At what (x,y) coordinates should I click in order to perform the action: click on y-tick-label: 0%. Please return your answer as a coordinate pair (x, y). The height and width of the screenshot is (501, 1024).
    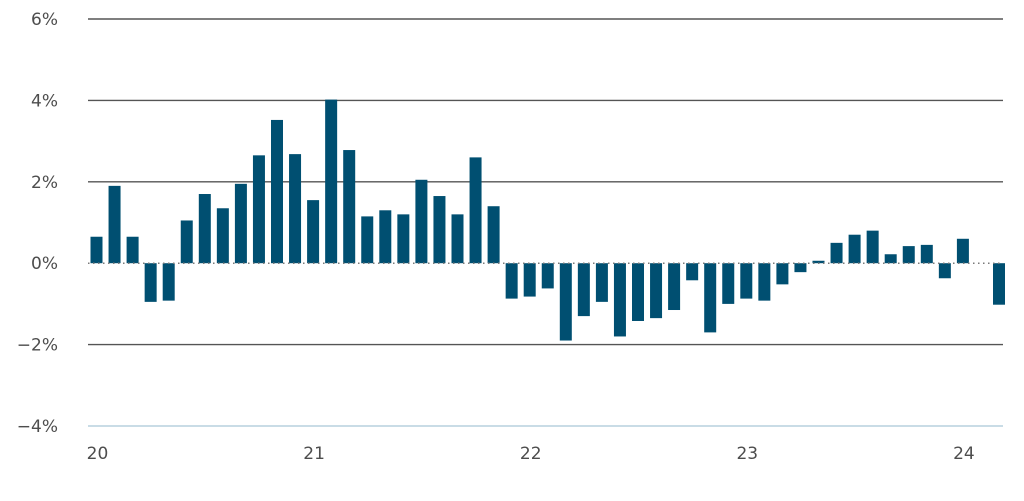
    Looking at the image, I should click on (44, 264).